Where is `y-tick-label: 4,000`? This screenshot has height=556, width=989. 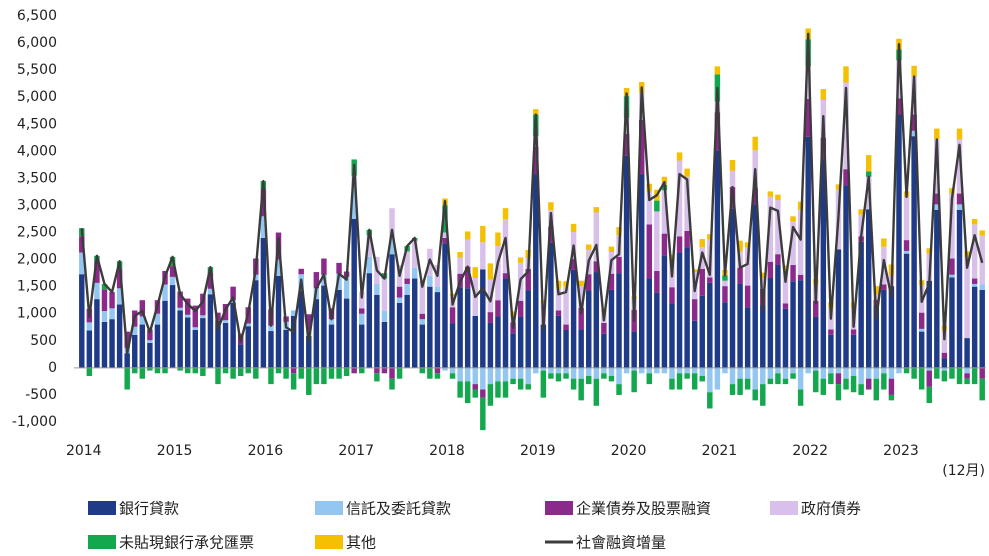
y-tick-label: 4,000 is located at coordinates (37, 151).